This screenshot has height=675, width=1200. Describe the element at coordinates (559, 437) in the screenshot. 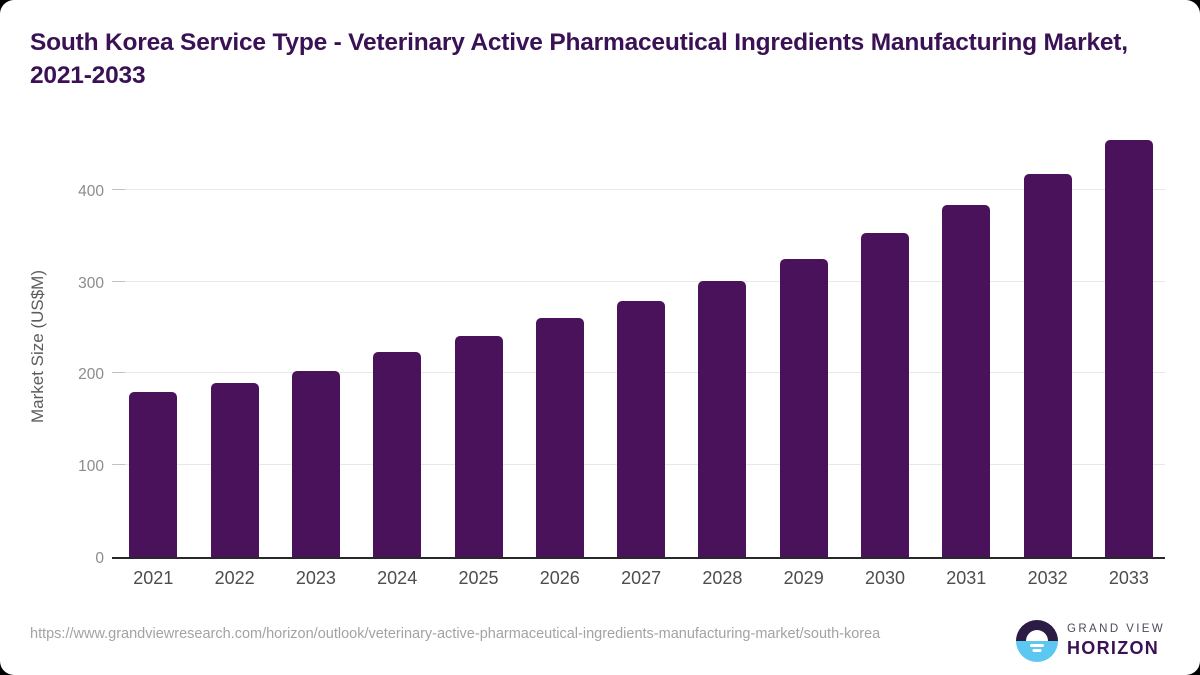

I see `bar-2026` at that location.